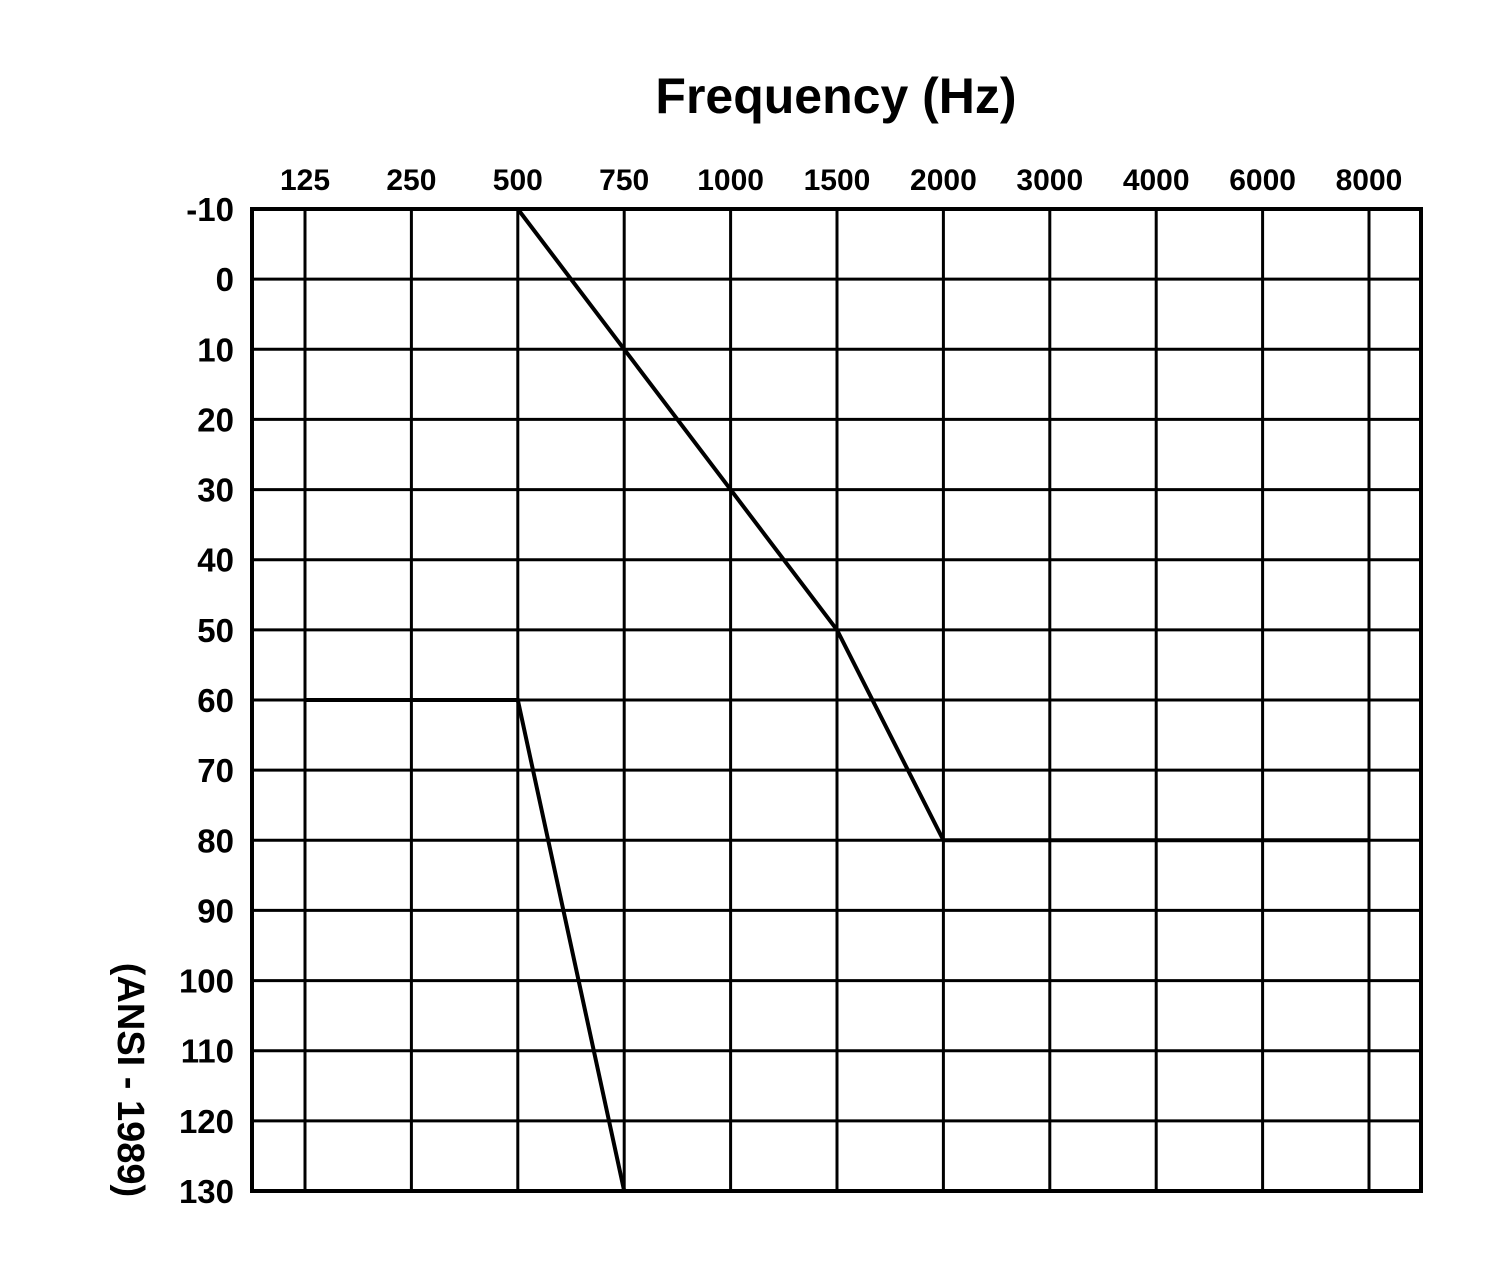 This screenshot has width=1500, height=1280. I want to click on standard-label: (ANSI - 1989), so click(130, 1080).